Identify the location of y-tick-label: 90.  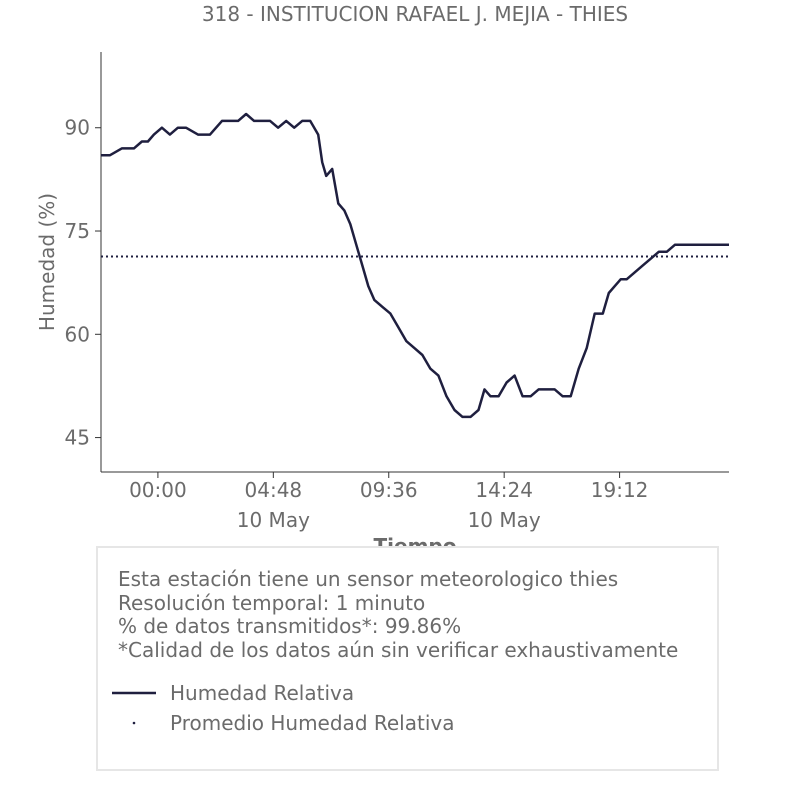
(77, 128).